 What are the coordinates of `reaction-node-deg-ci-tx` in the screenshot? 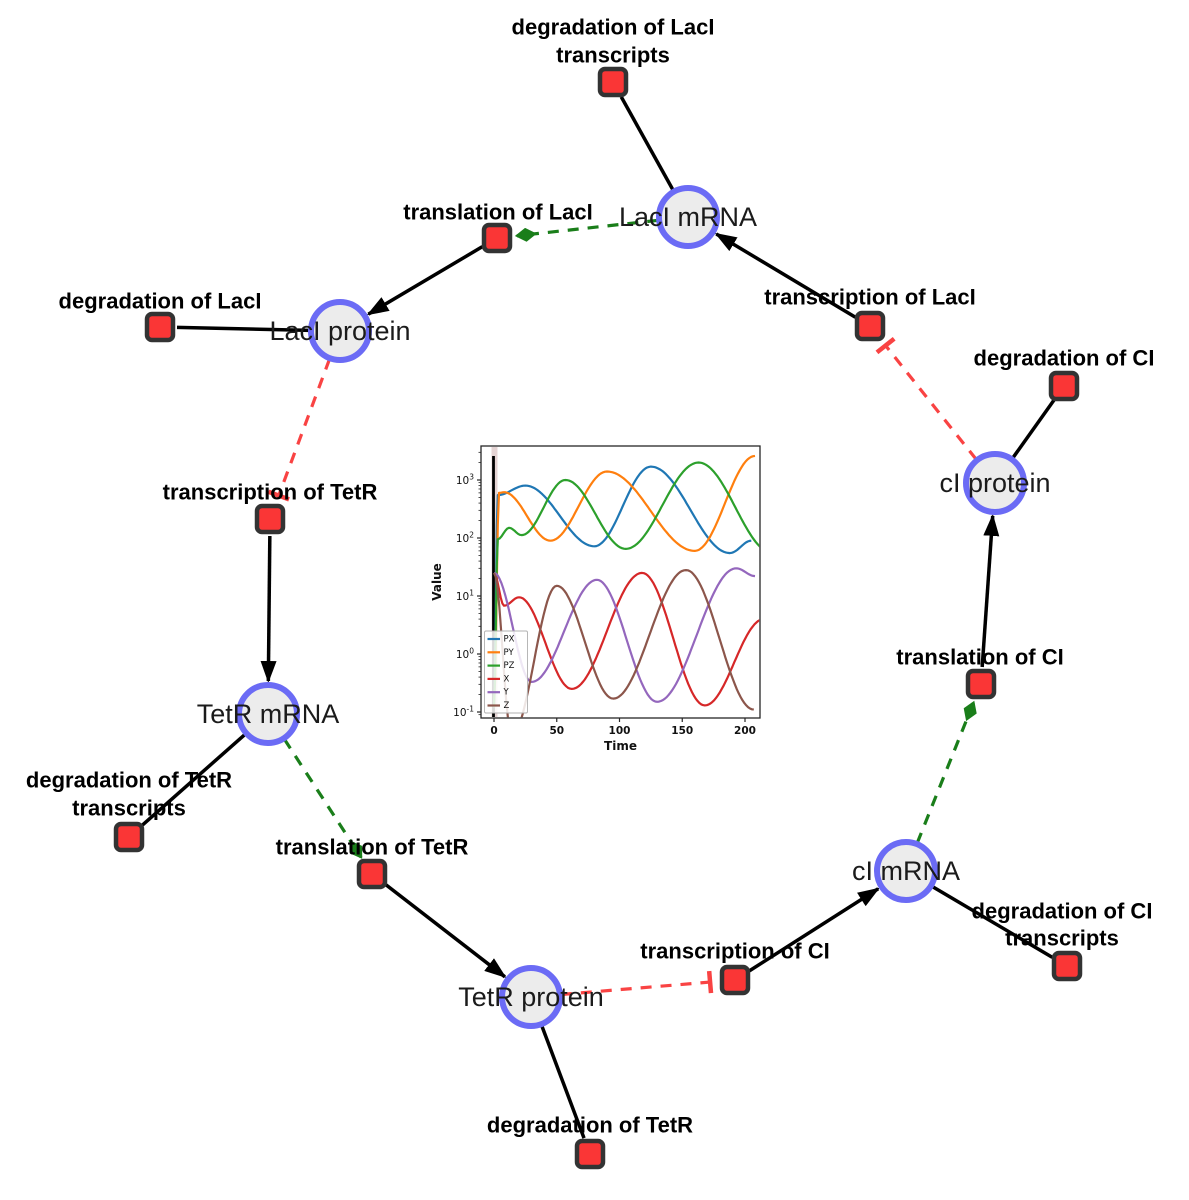 It's located at (1067, 966).